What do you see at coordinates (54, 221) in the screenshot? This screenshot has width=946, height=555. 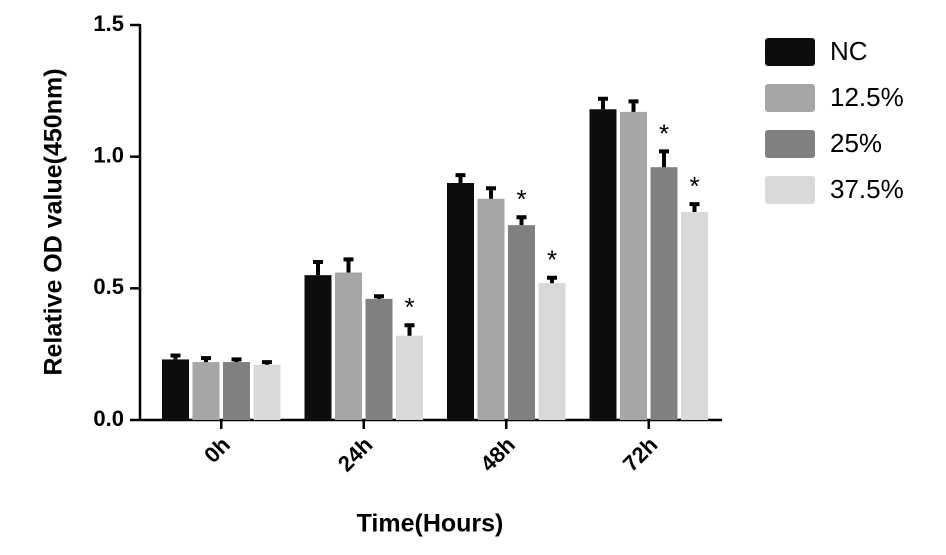 I see `y-axis-title: Relative OD value(450nm)` at bounding box center [54, 221].